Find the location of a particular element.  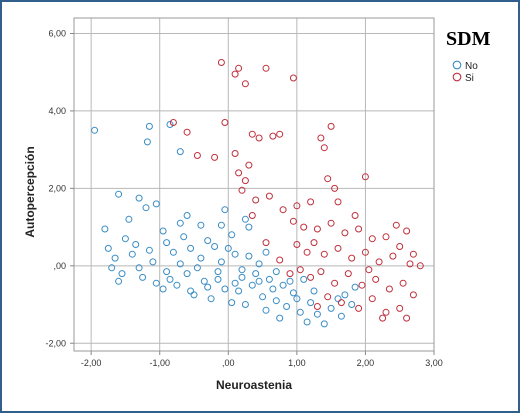

x-tick-label: -1,00 is located at coordinates (159, 363).